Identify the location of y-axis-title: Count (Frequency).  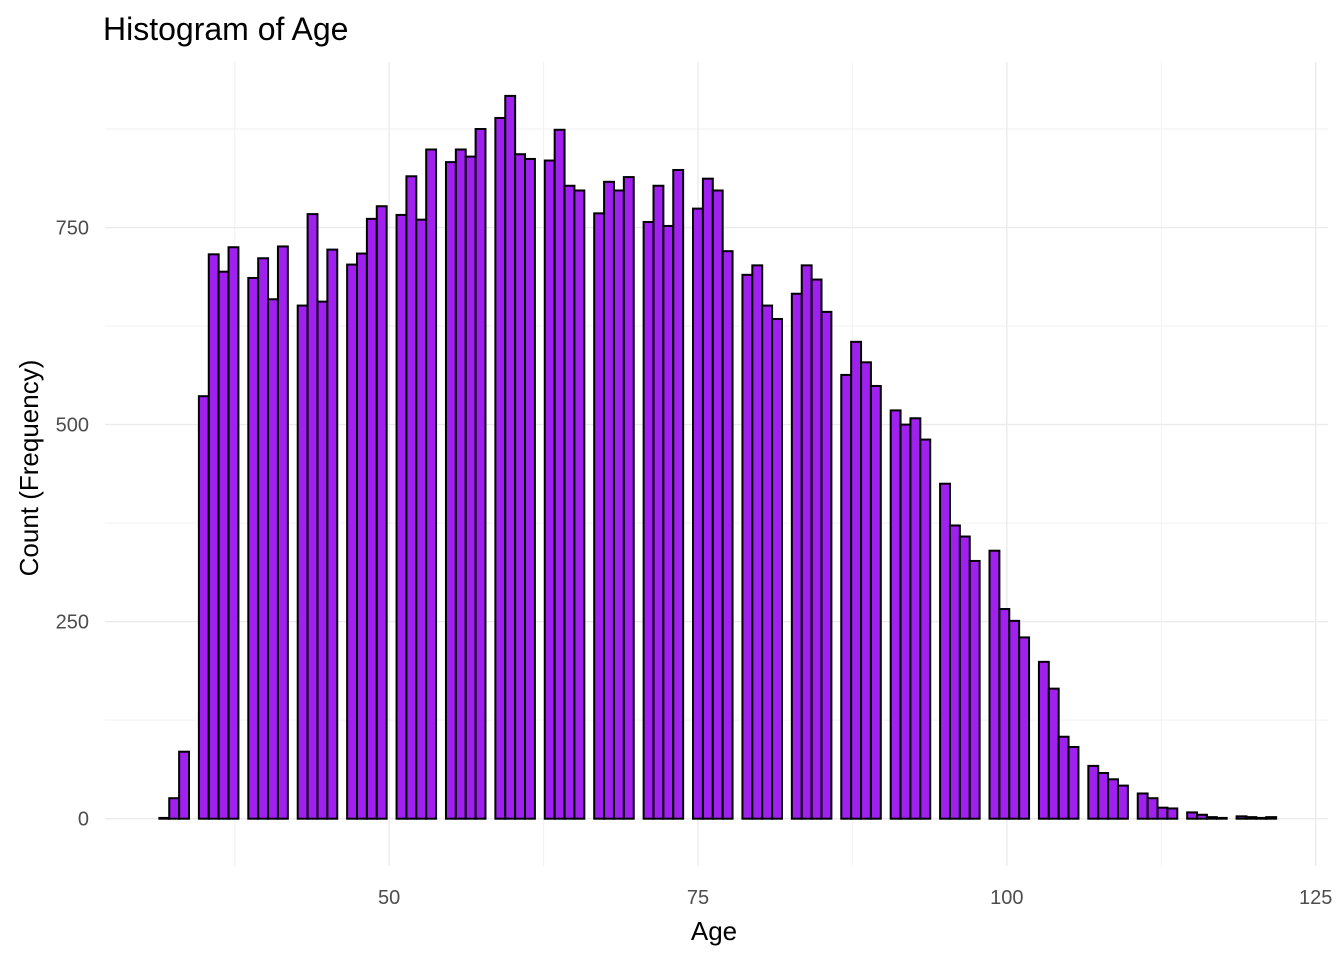
(29, 468).